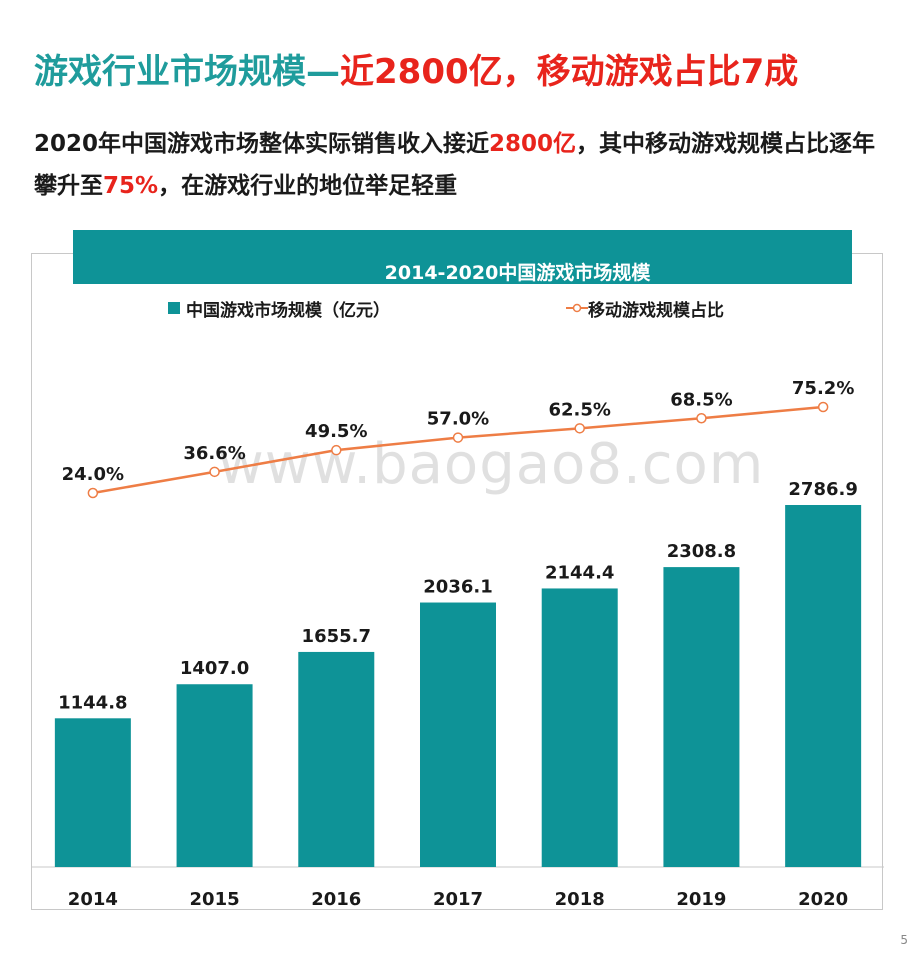 This screenshot has height=969, width=920. I want to click on x-tick-2017: 2017, so click(458, 899).